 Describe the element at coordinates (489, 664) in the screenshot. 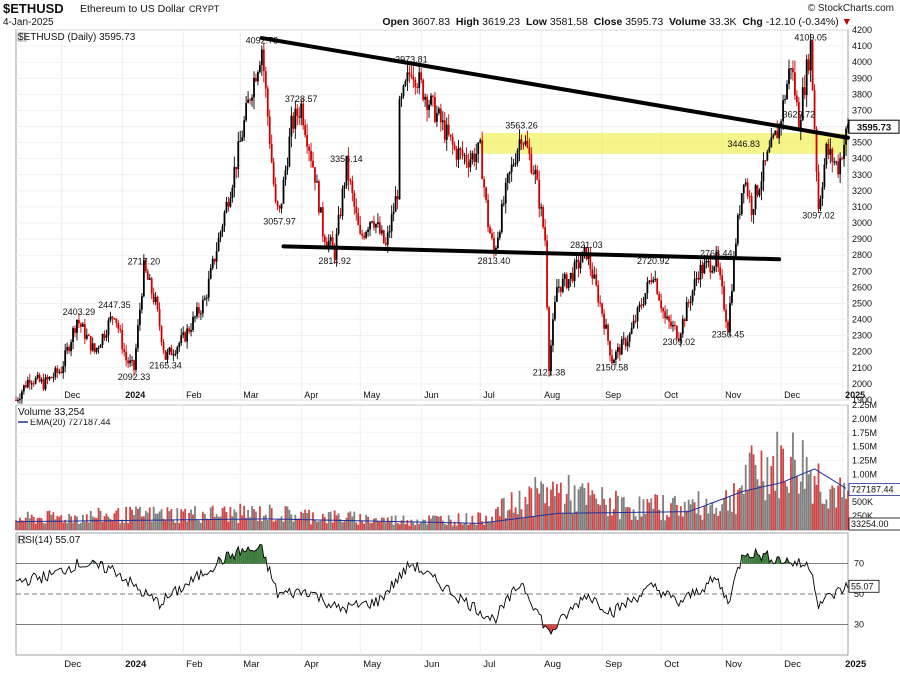

I see `x-tick-label: Jul` at that location.